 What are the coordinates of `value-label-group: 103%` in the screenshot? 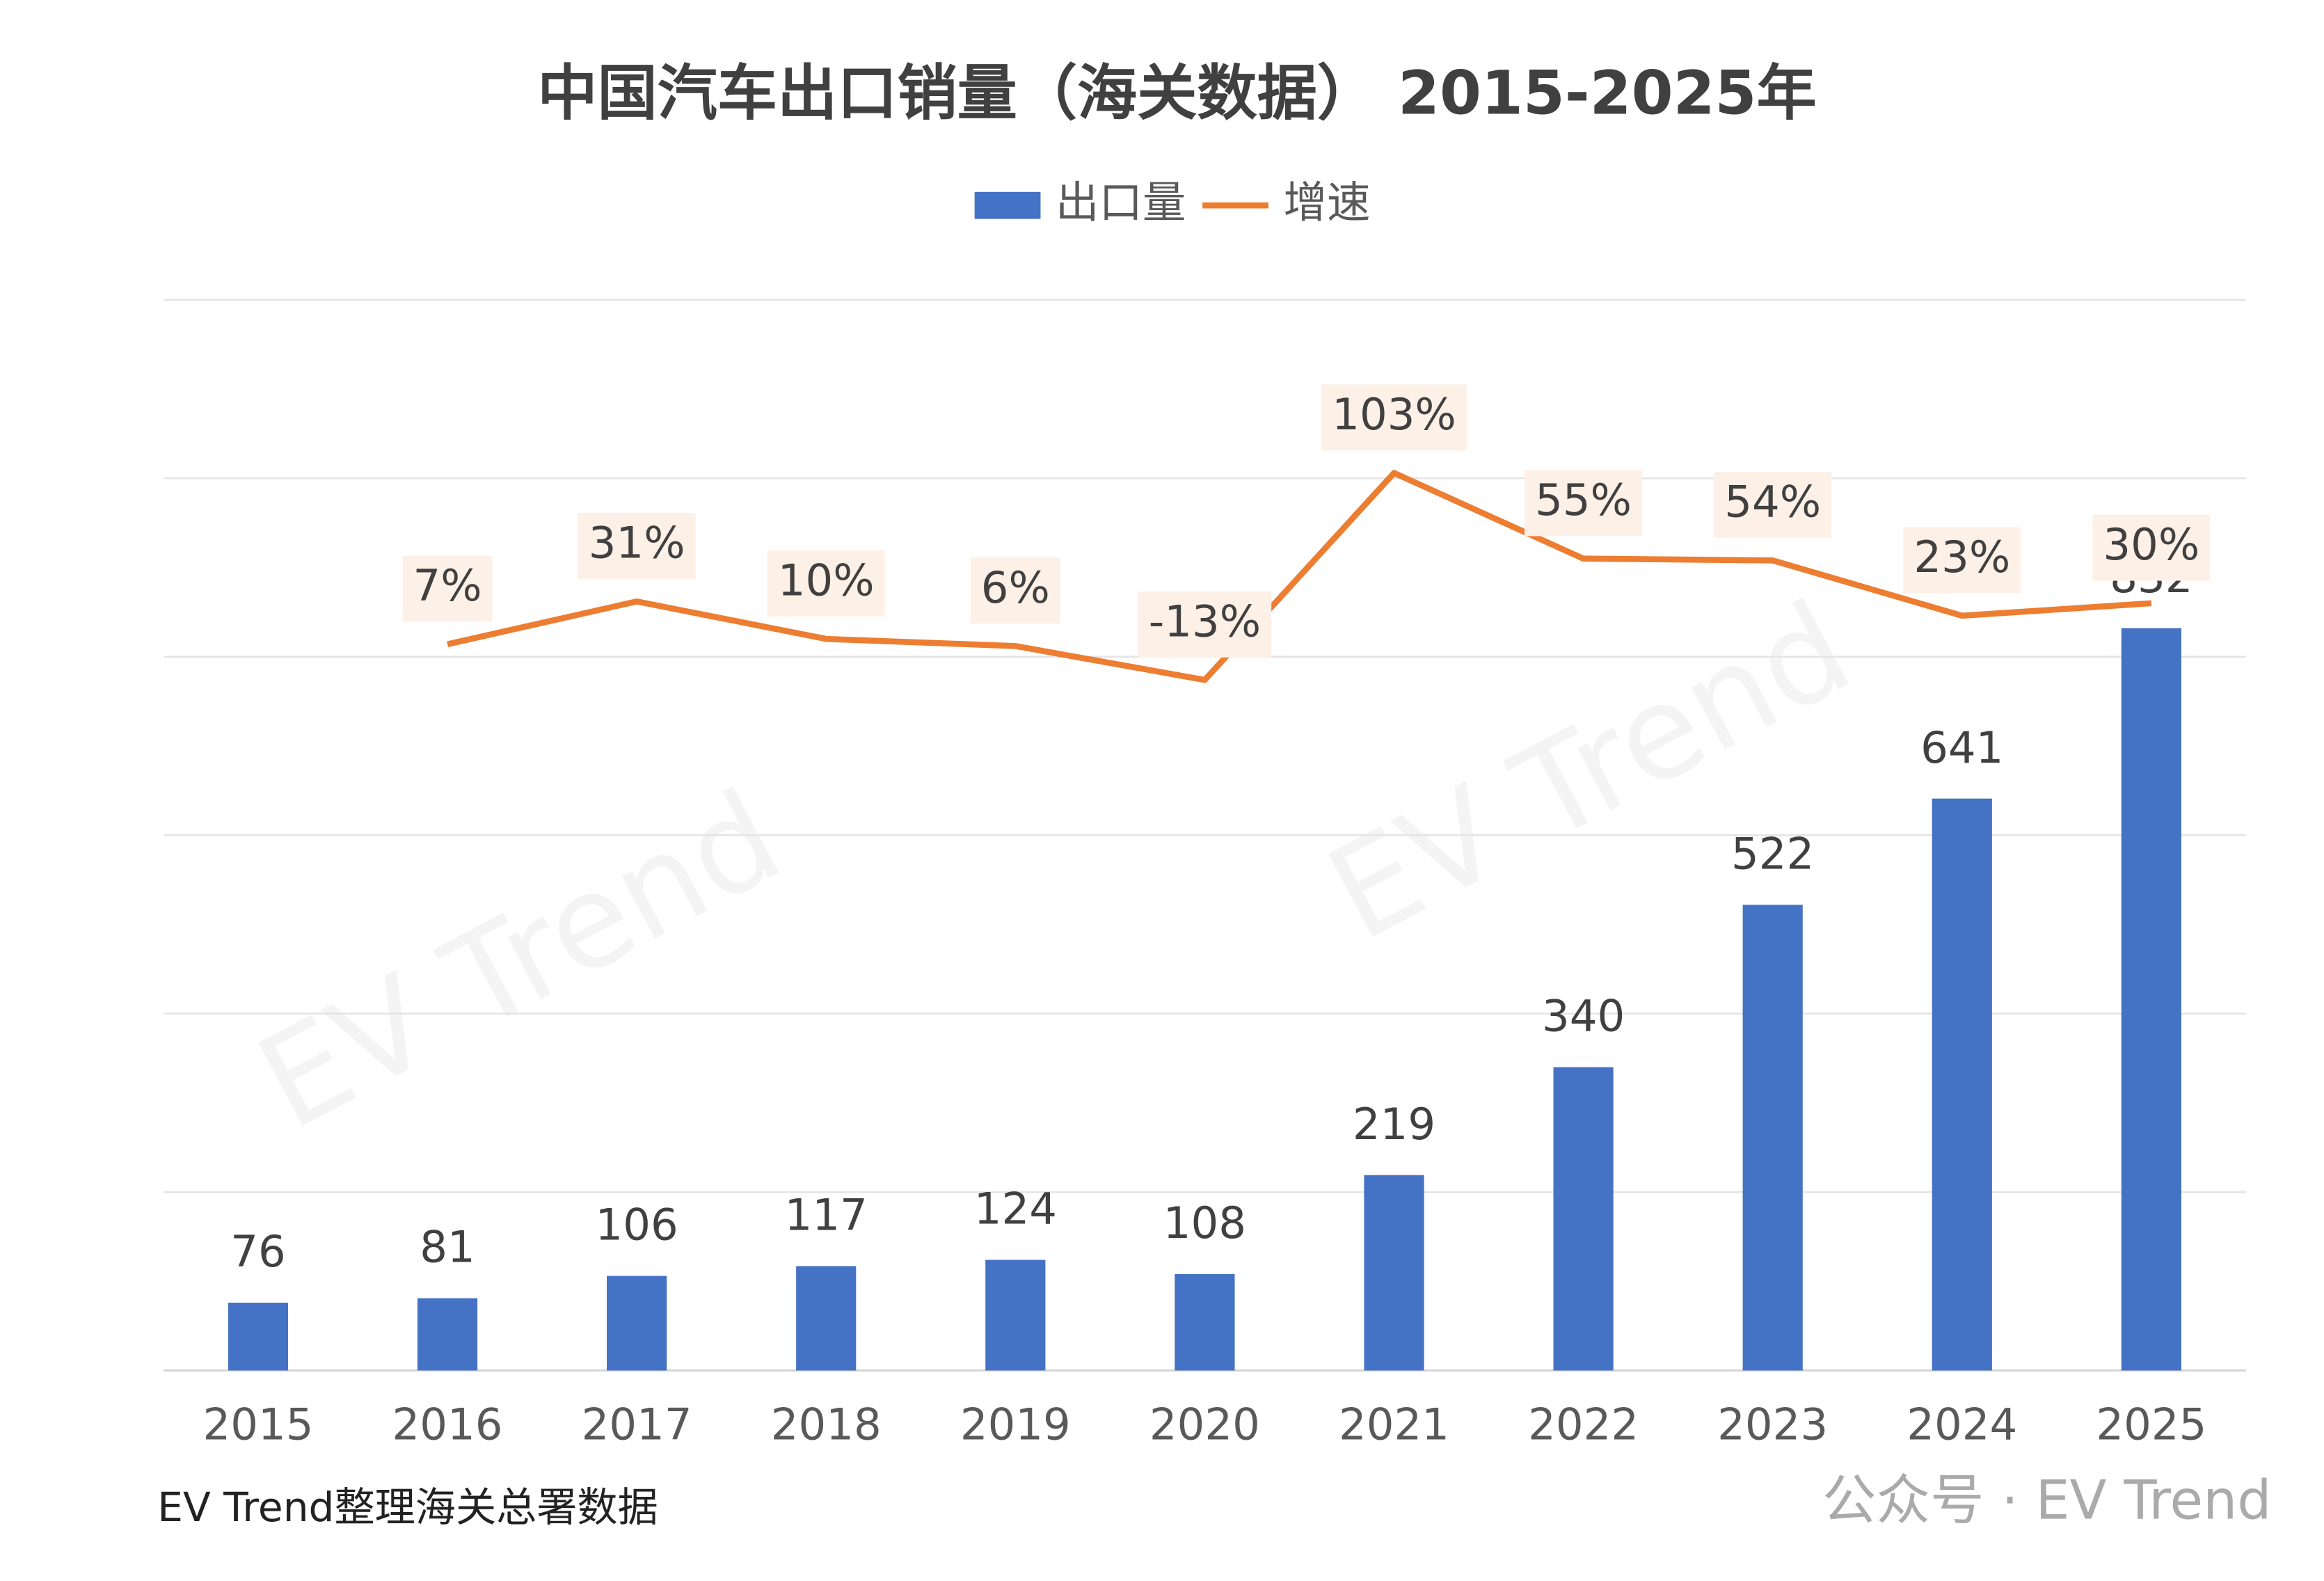 It's located at (1394, 417).